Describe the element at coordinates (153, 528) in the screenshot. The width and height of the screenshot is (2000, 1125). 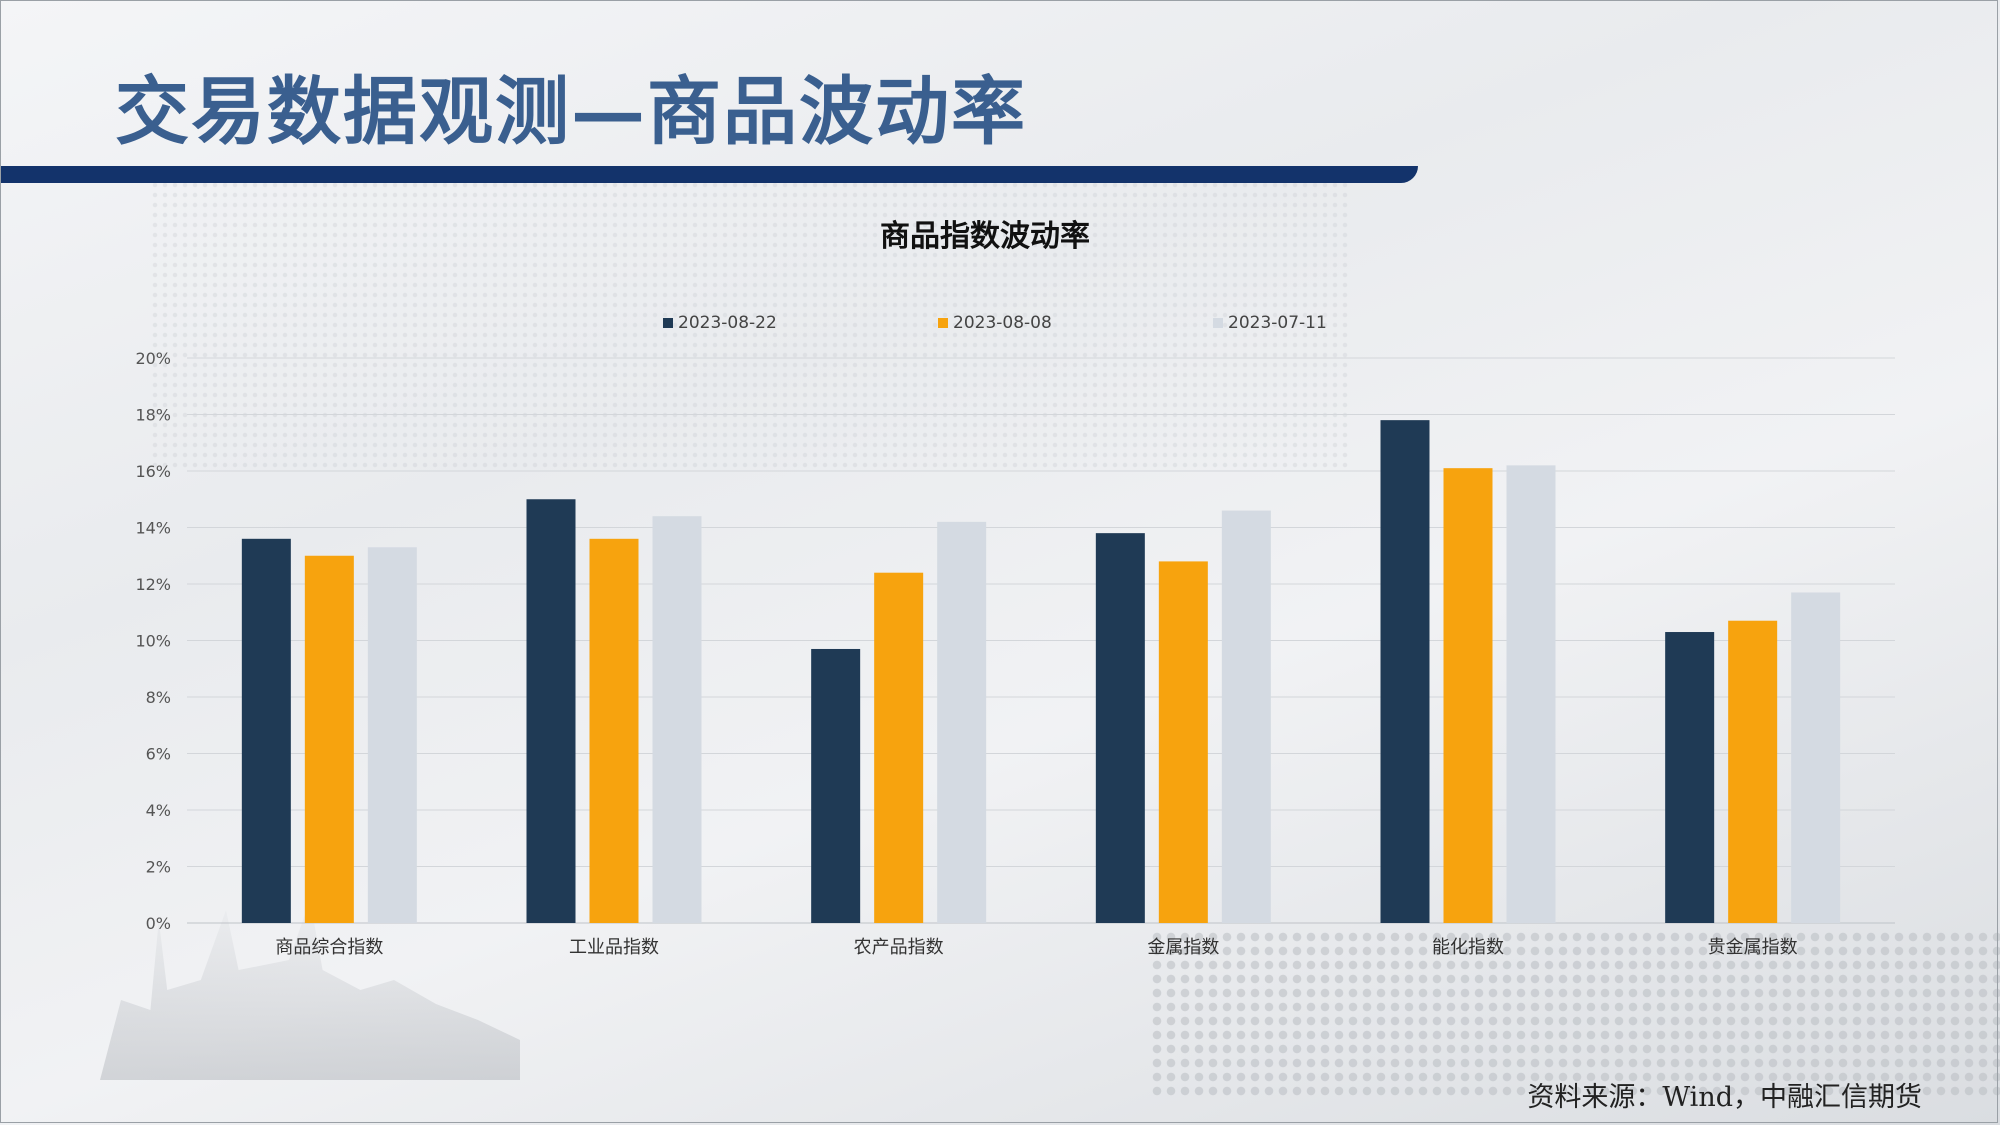
I see `y-tick-label: 14%` at that location.